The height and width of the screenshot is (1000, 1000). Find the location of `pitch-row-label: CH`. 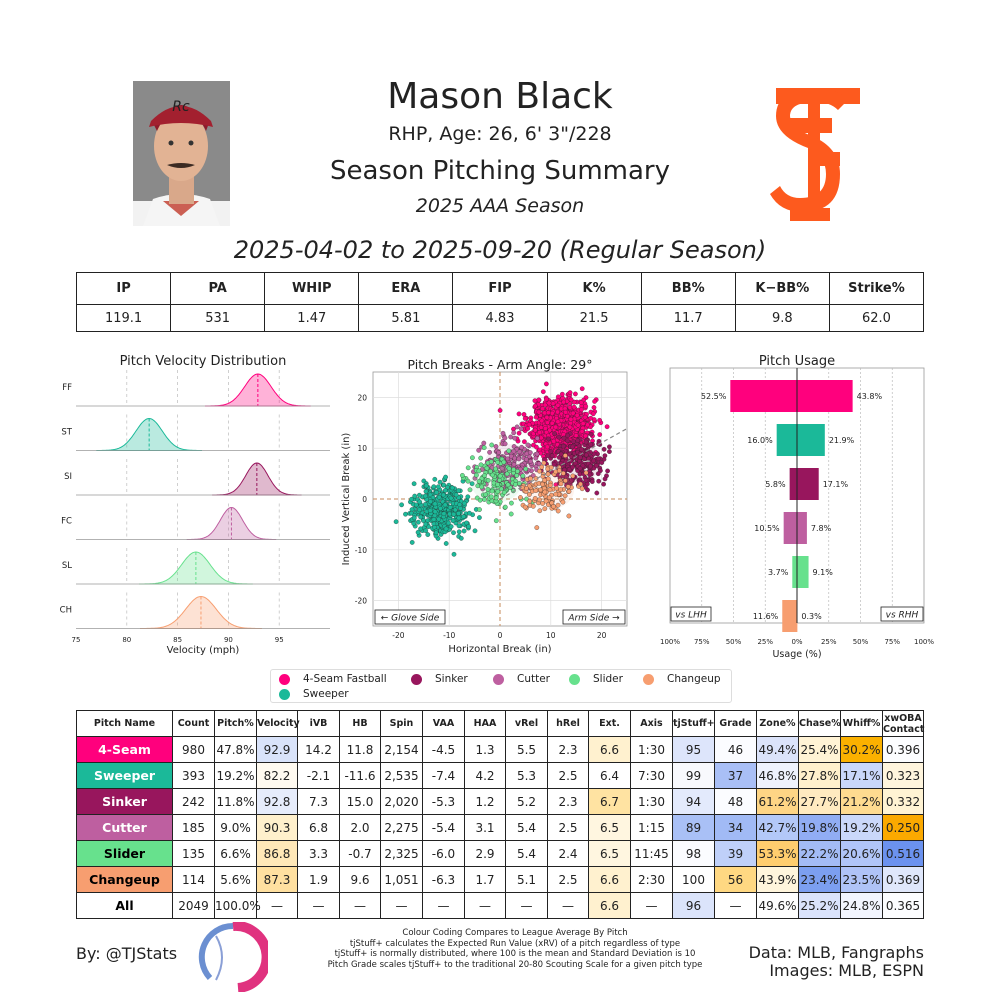

pitch-row-label: CH is located at coordinates (66, 611).